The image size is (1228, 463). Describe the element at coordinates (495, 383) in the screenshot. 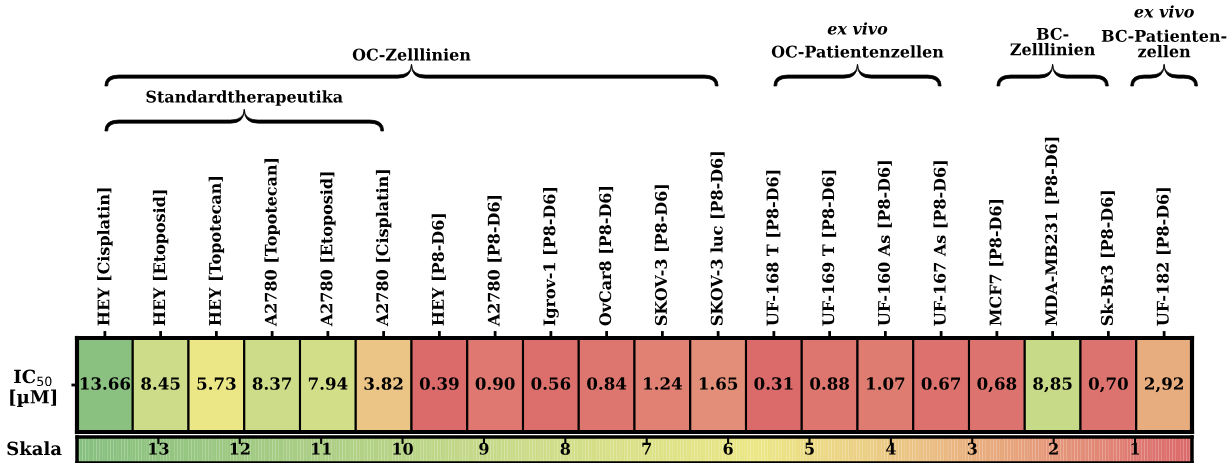

I see `data-label: 0.90` at that location.